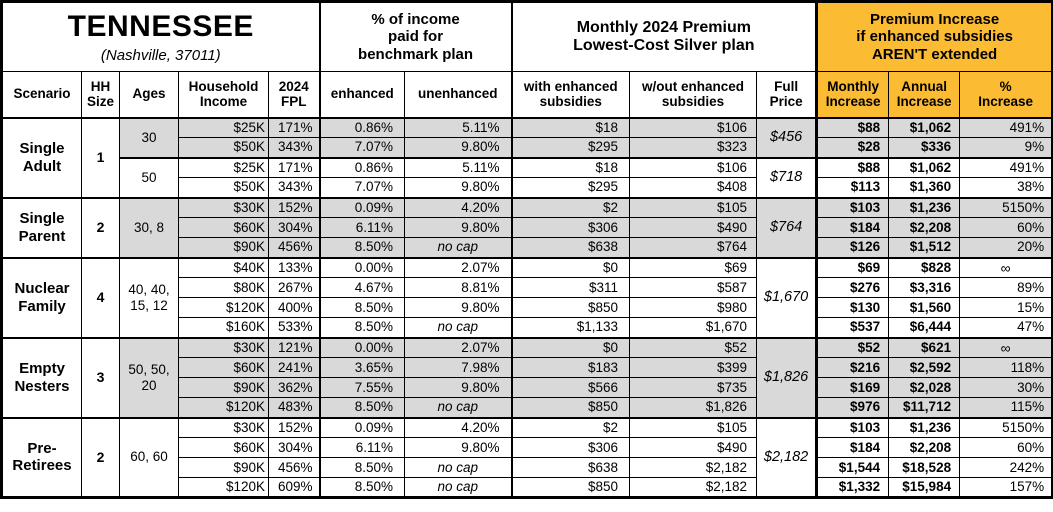 Image resolution: width=1053 pixels, height=512 pixels. I want to click on monthly-increase-cell: $276, so click(852, 287).